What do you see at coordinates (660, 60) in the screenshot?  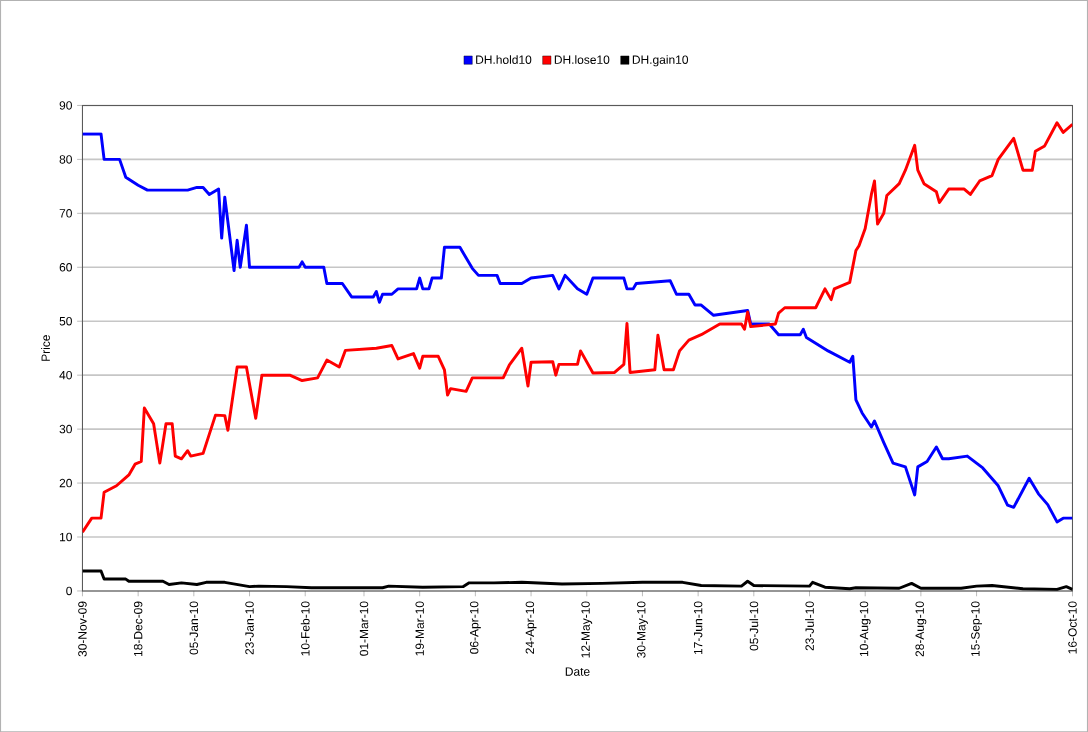 I see `legend-label: DH.gain10` at bounding box center [660, 60].